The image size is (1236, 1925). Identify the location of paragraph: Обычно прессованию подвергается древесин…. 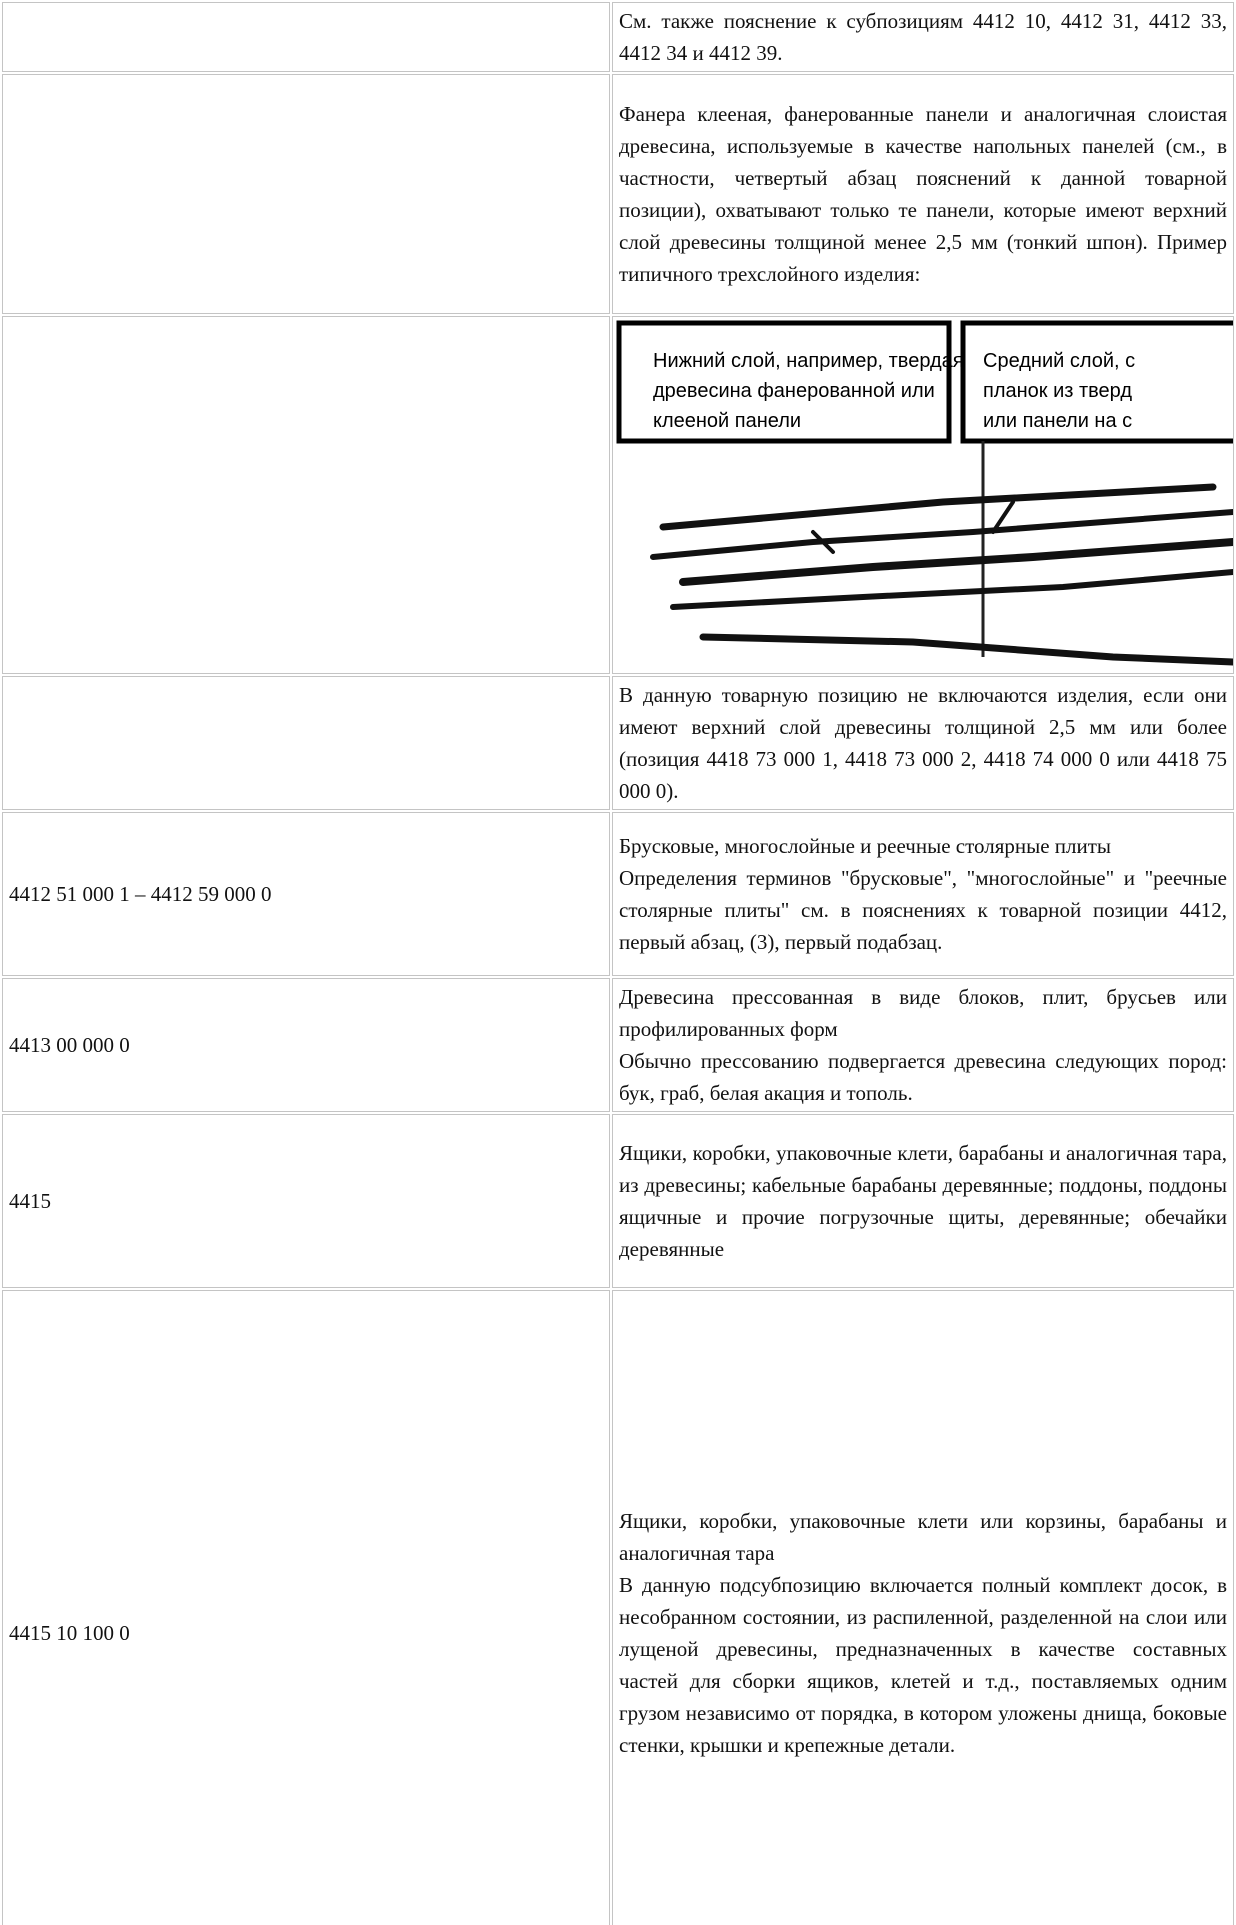
(923, 1077).